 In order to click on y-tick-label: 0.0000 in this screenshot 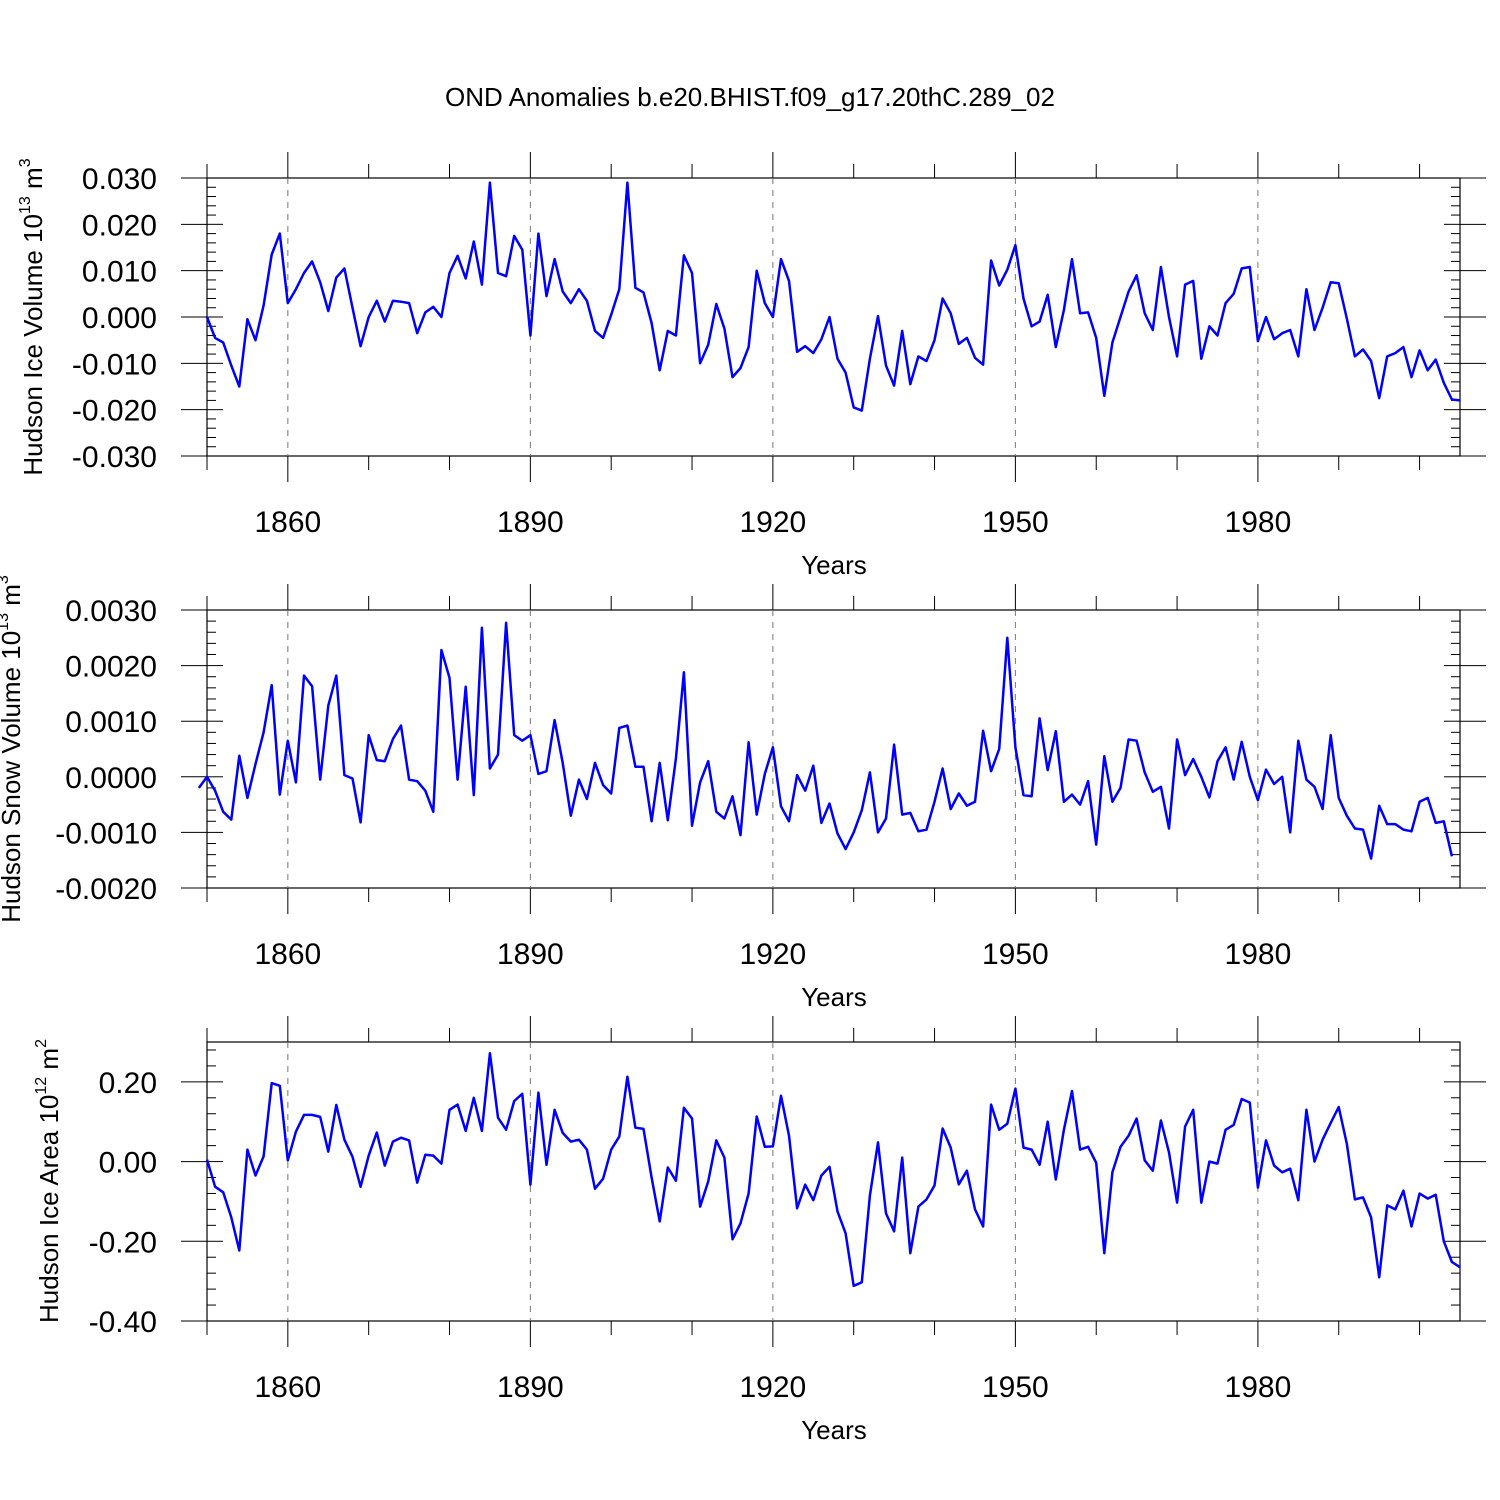, I will do `click(111, 778)`.